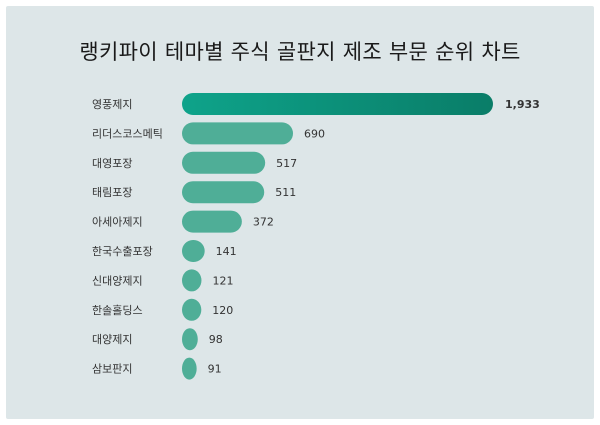 The image size is (600, 425). I want to click on value-label: 517, so click(286, 163).